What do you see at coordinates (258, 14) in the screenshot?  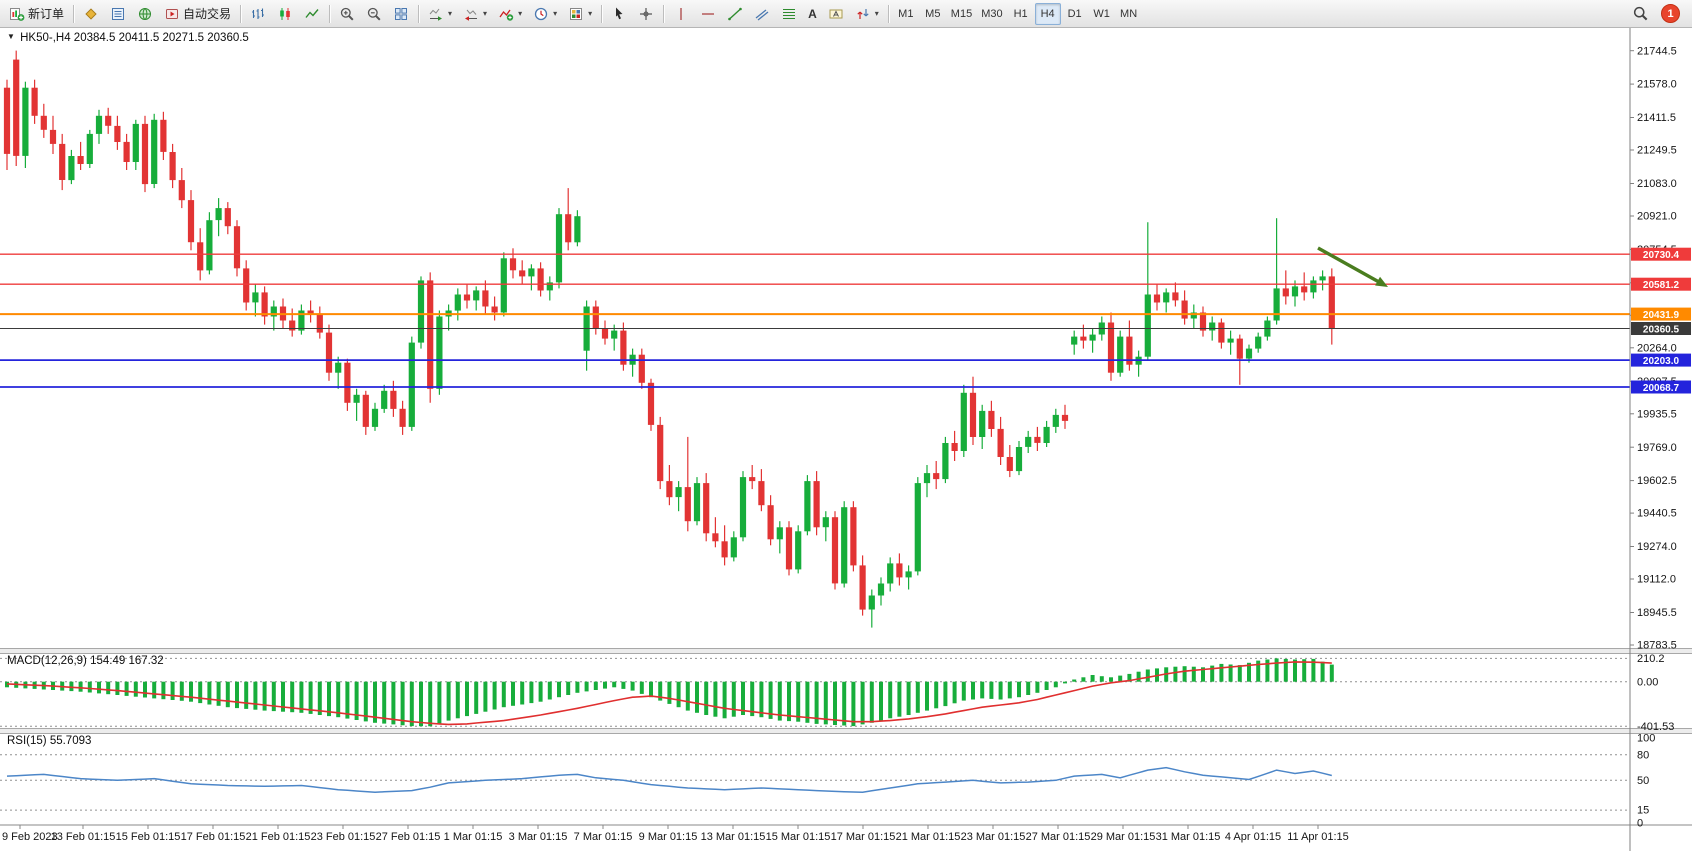 I see `bar-chart-mode-button` at bounding box center [258, 14].